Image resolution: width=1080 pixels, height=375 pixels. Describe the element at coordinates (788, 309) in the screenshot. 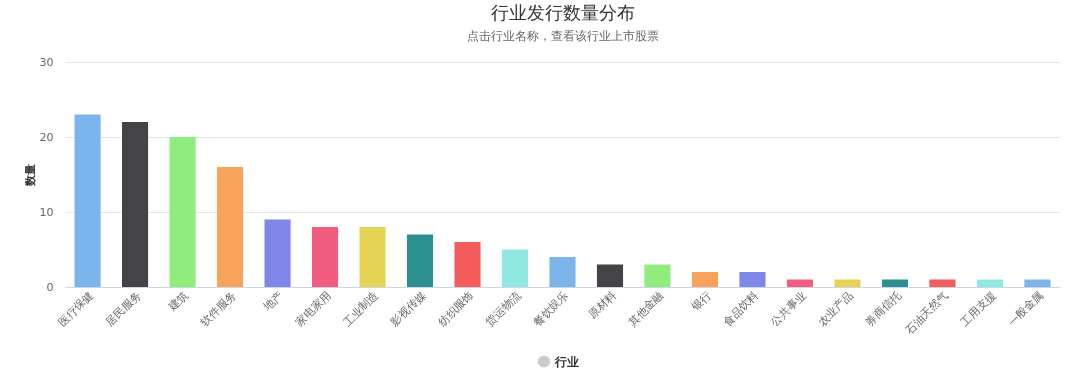

I see `x-tick-label: 公共事业` at that location.